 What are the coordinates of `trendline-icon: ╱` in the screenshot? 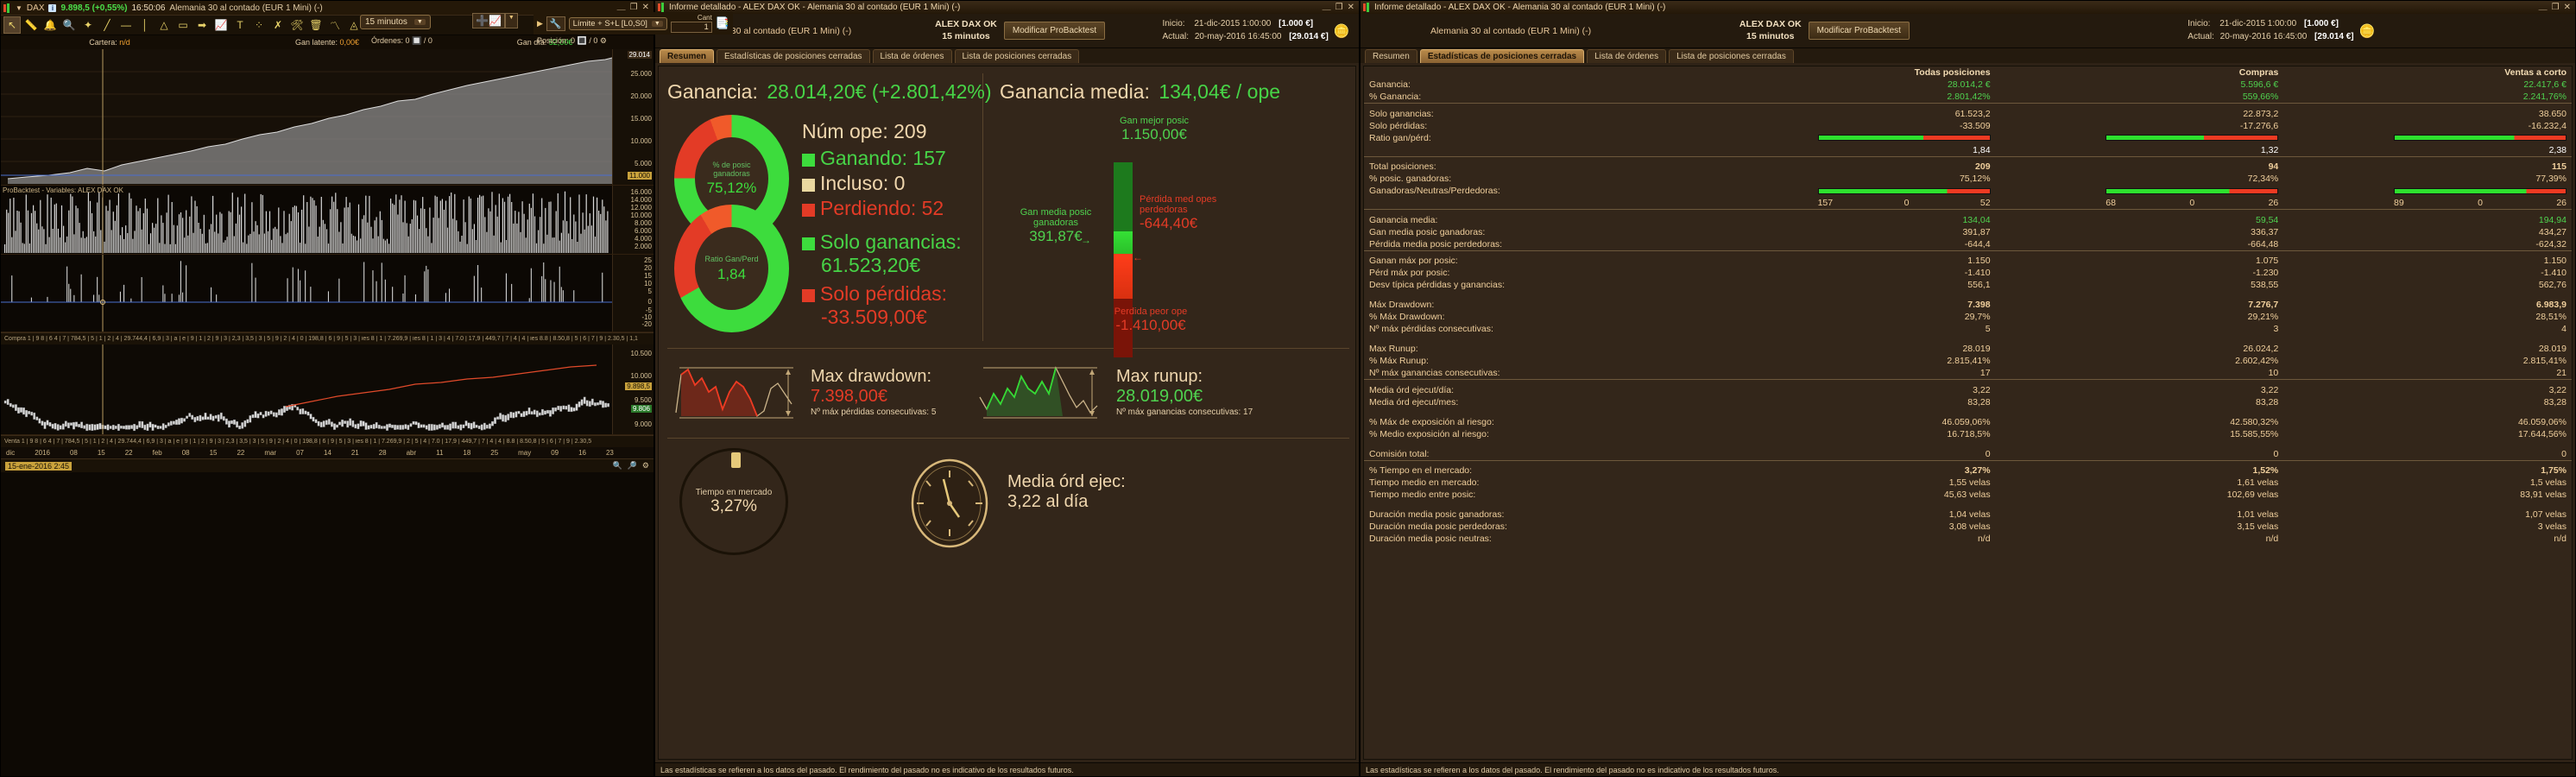 It's located at (107, 25).